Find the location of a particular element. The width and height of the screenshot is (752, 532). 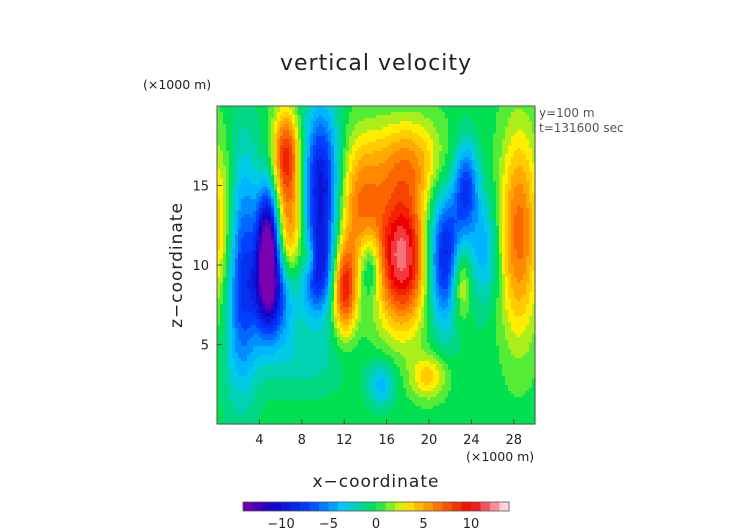

colorbar-tick-label: 0 is located at coordinates (376, 524).